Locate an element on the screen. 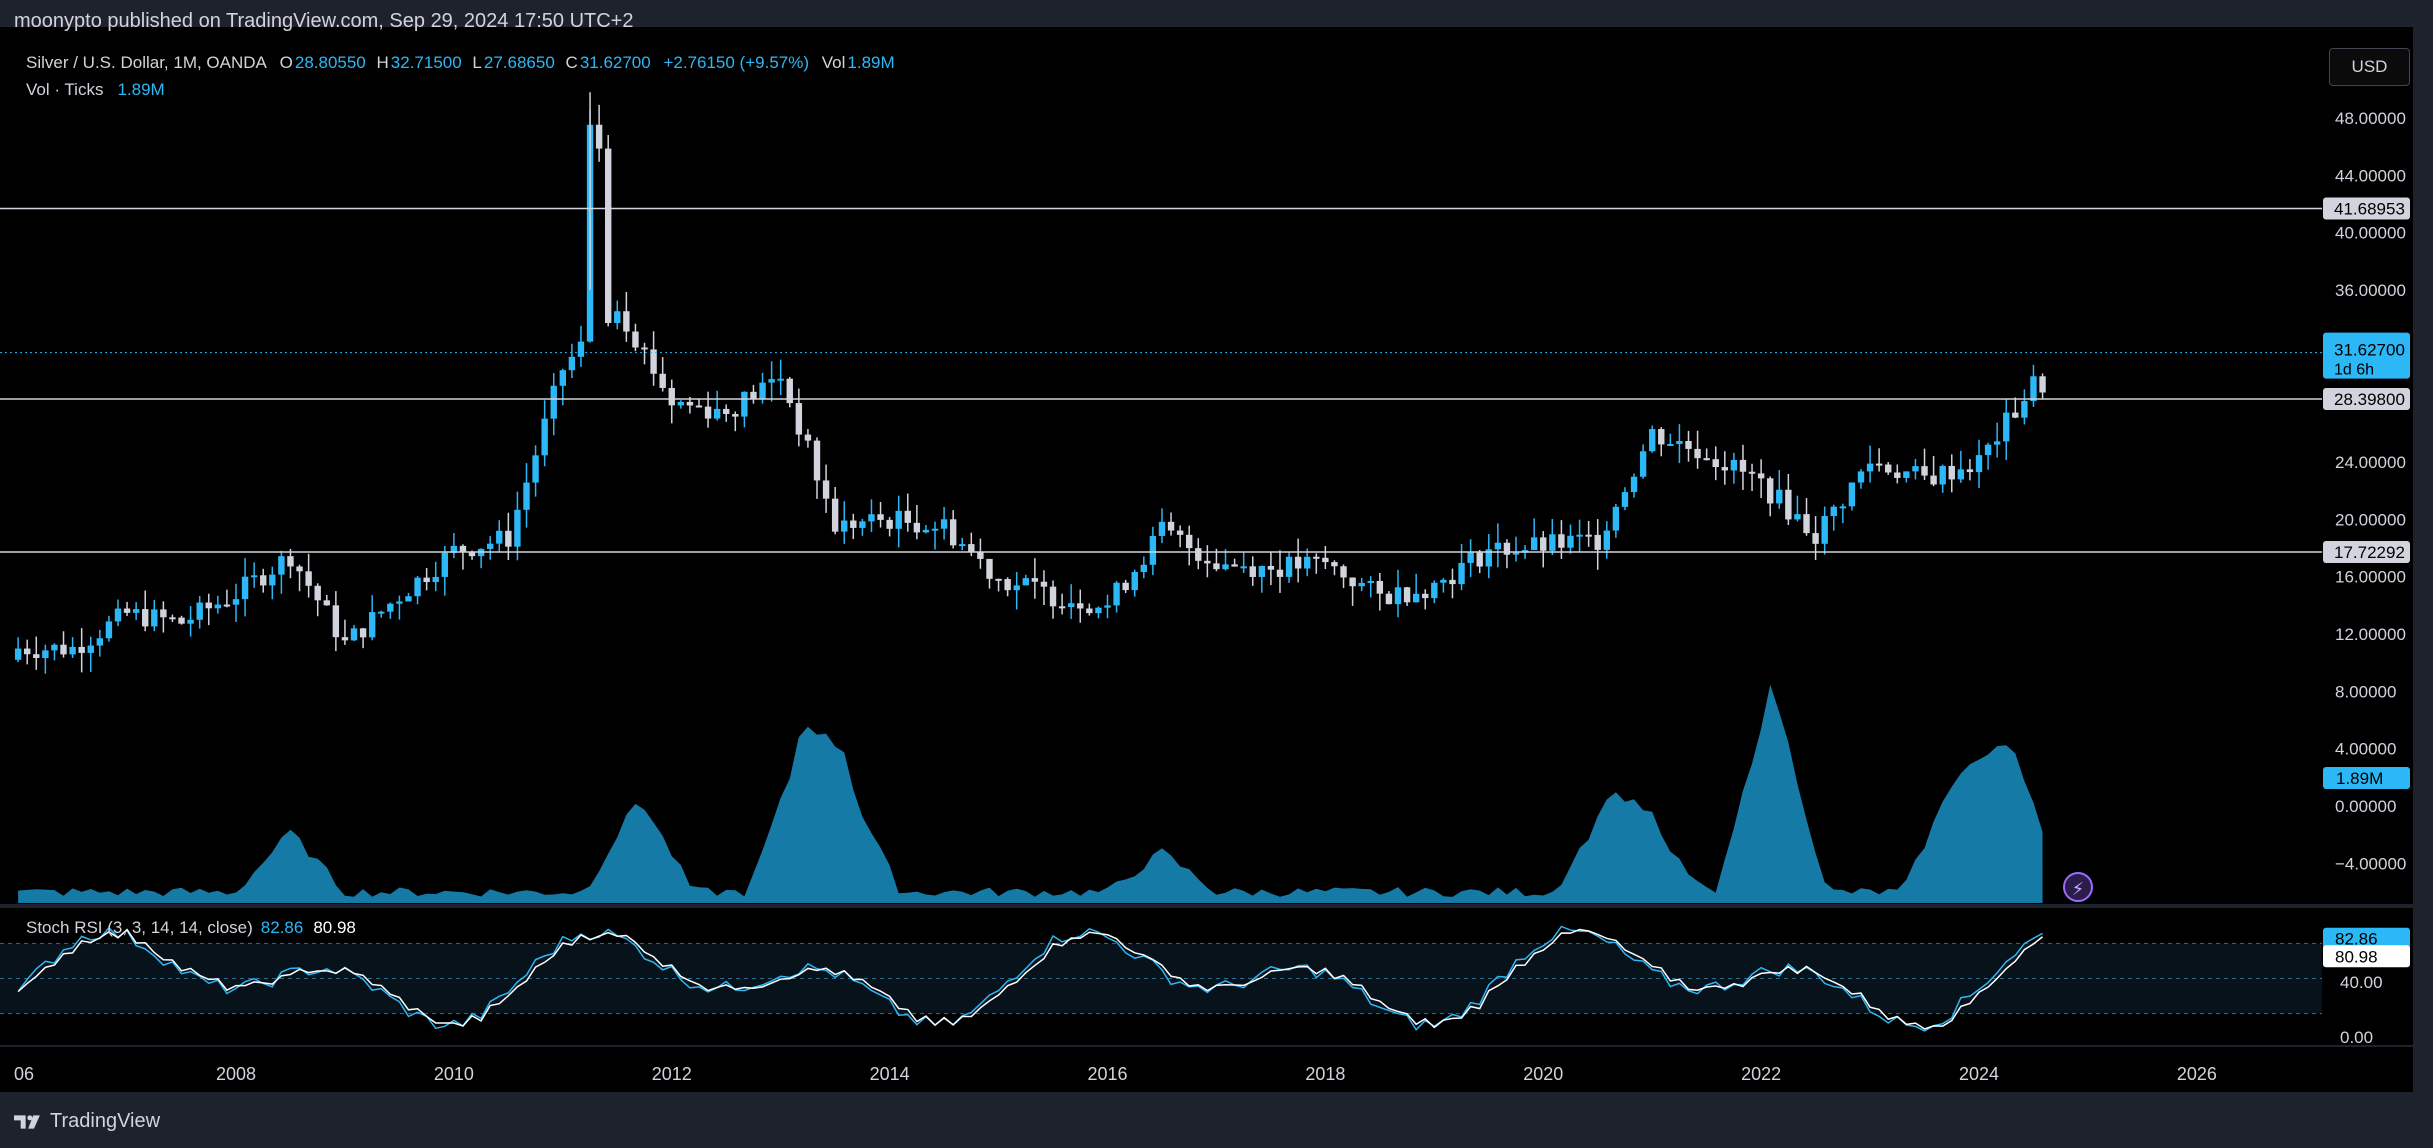 Image resolution: width=2433 pixels, height=1148 pixels. price-axis-label: 16.00000 is located at coordinates (2370, 577).